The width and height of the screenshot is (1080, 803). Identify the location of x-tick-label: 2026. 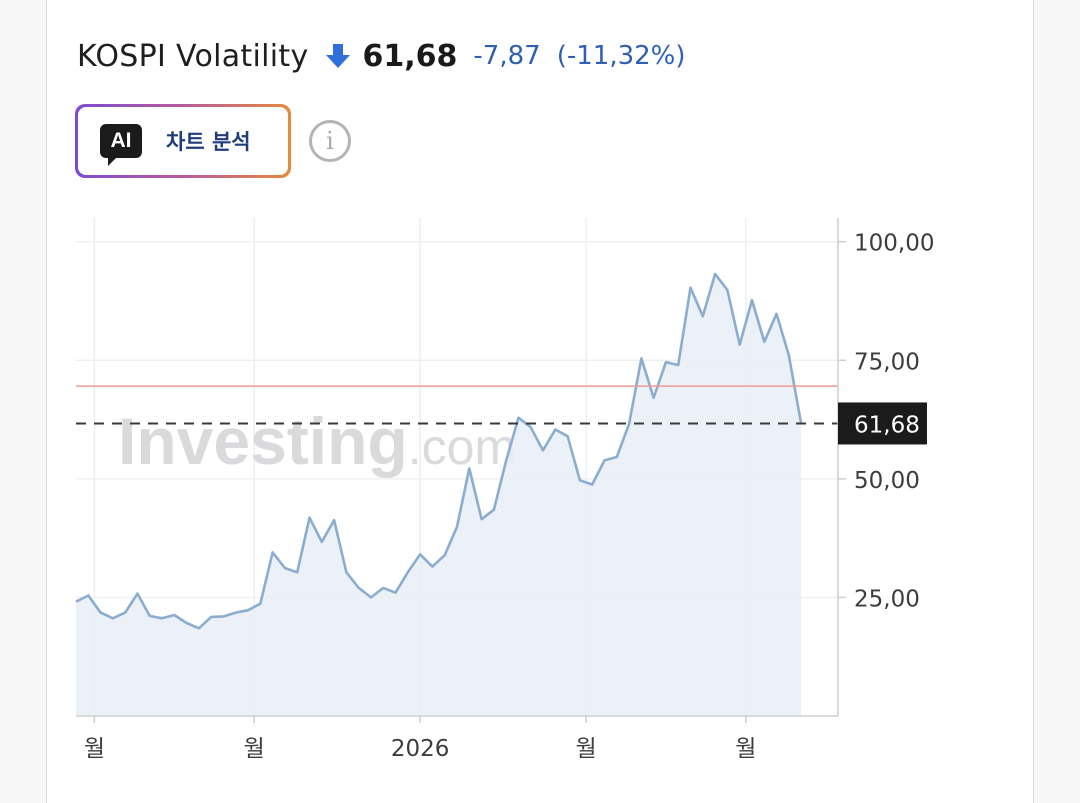
(420, 749).